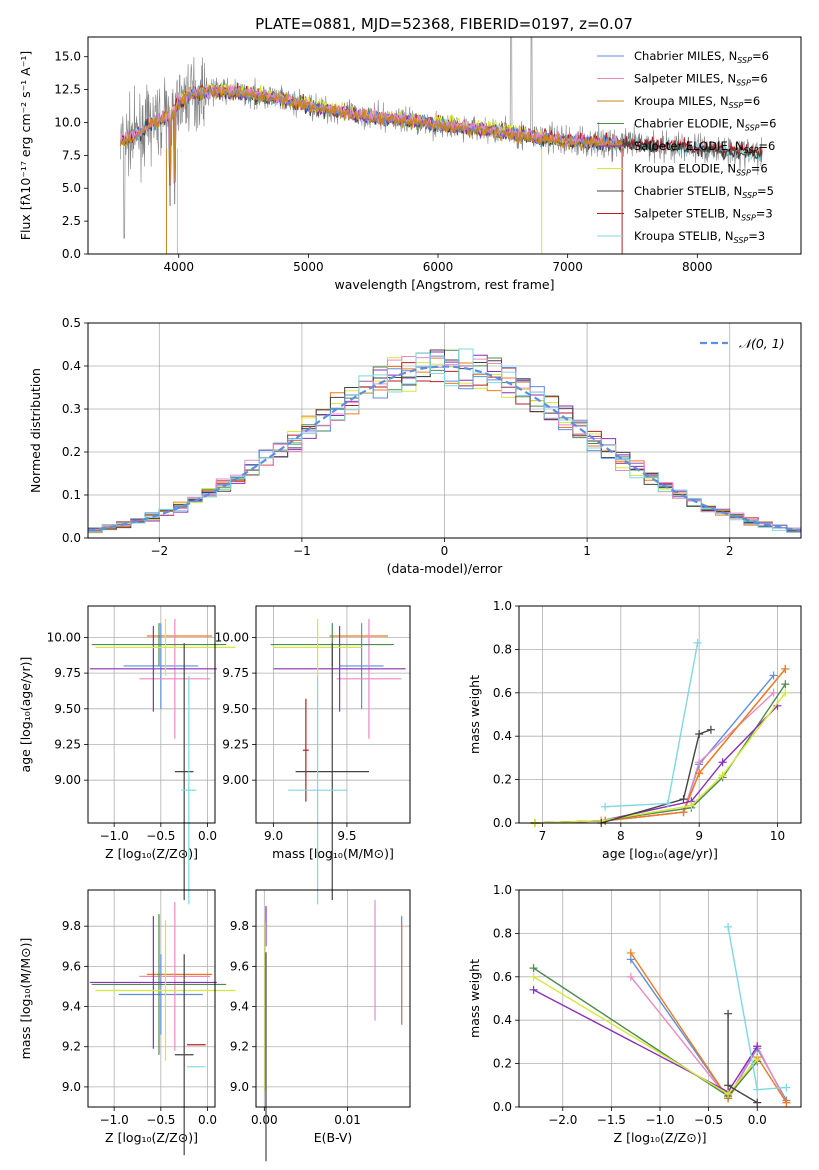 This screenshot has width=819, height=1170. Describe the element at coordinates (25, 999) in the screenshot. I see `y-axis-label: mass [log₁₀(M/M⊙)]` at that location.